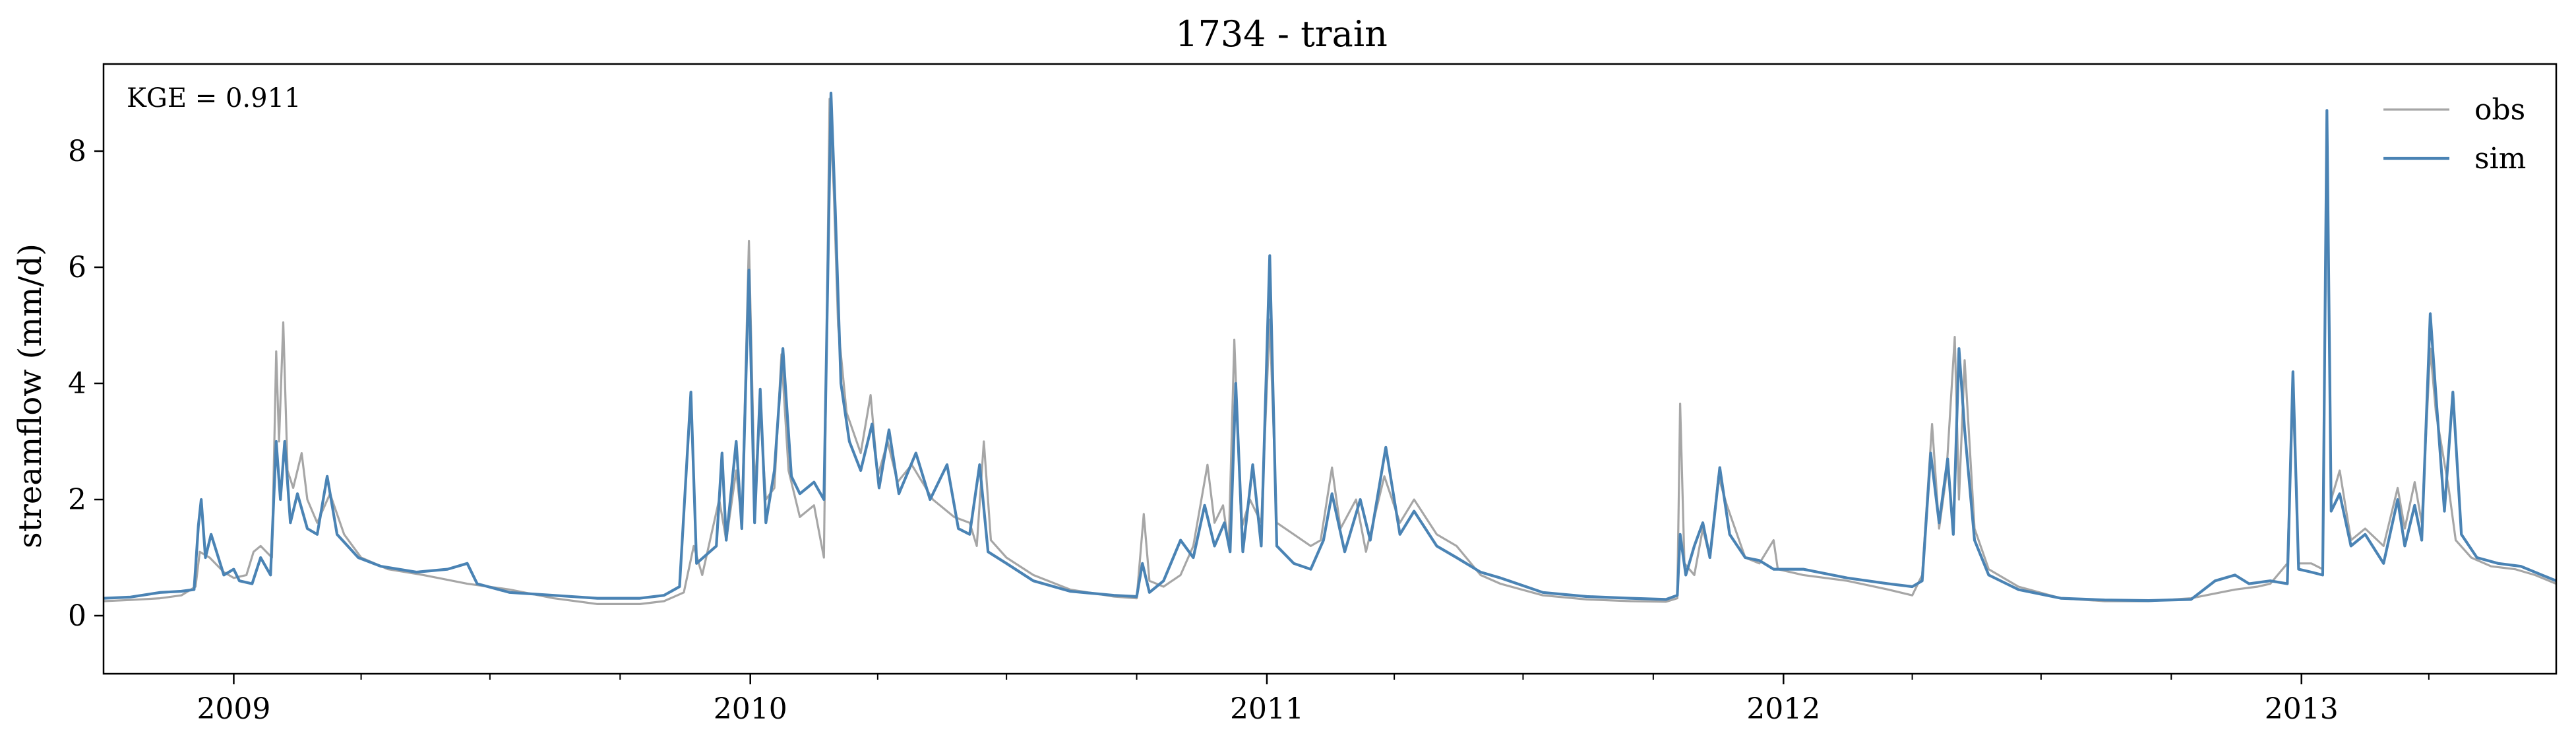 Image resolution: width=2576 pixels, height=747 pixels. What do you see at coordinates (1783, 709) in the screenshot?
I see `x-tick-label: 2012` at bounding box center [1783, 709].